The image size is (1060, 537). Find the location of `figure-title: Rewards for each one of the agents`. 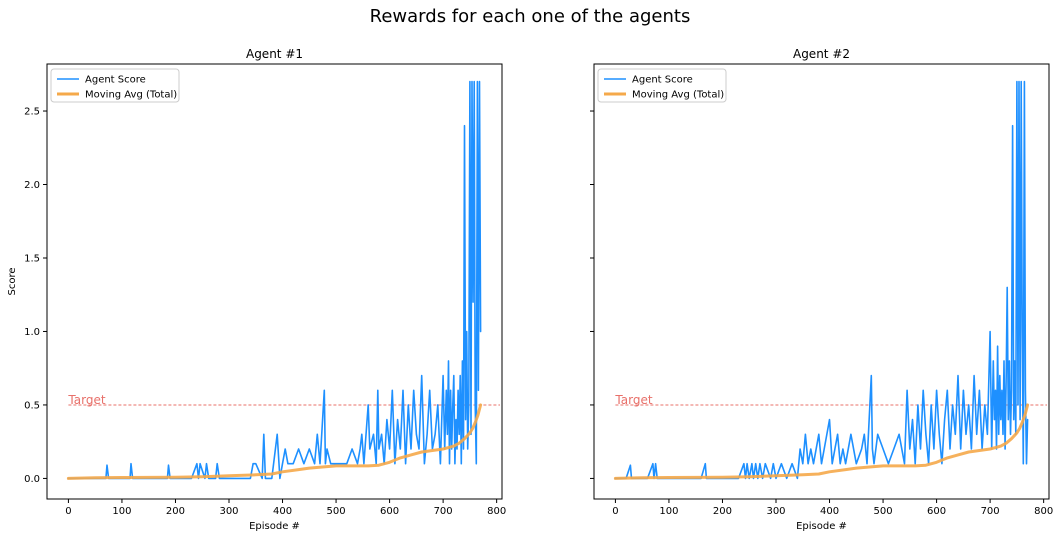

figure-title: Rewards for each one of the agents is located at coordinates (530, 16).